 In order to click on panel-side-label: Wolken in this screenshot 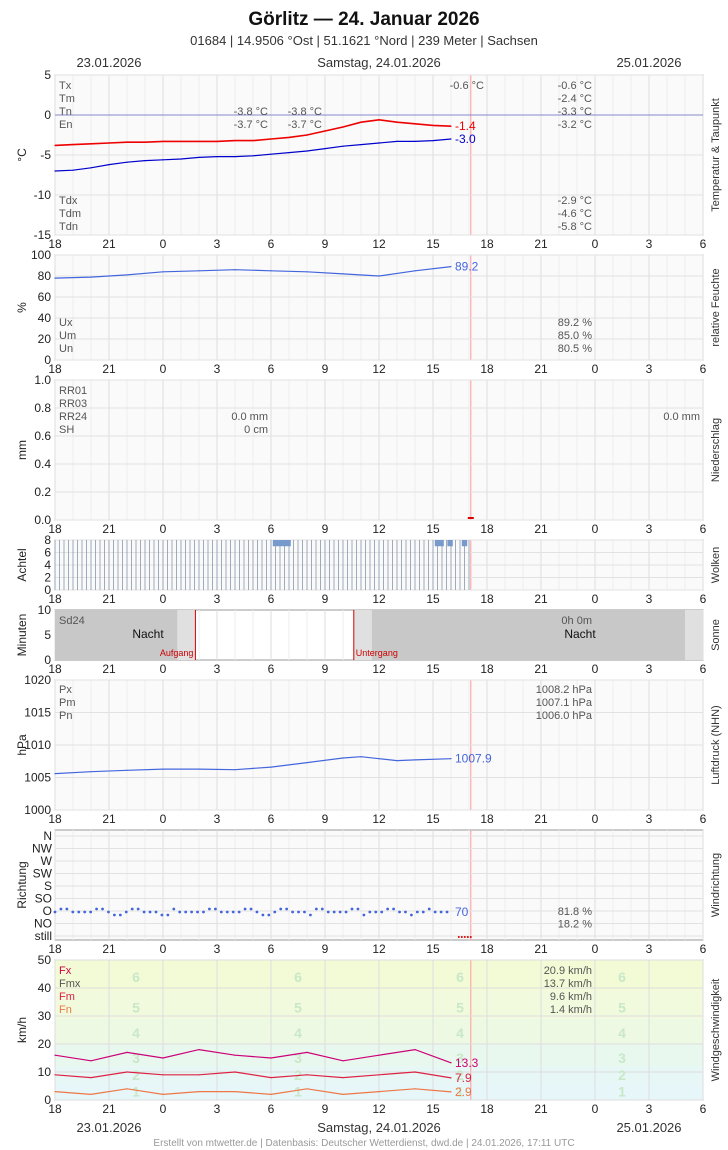, I will do `click(716, 565)`.